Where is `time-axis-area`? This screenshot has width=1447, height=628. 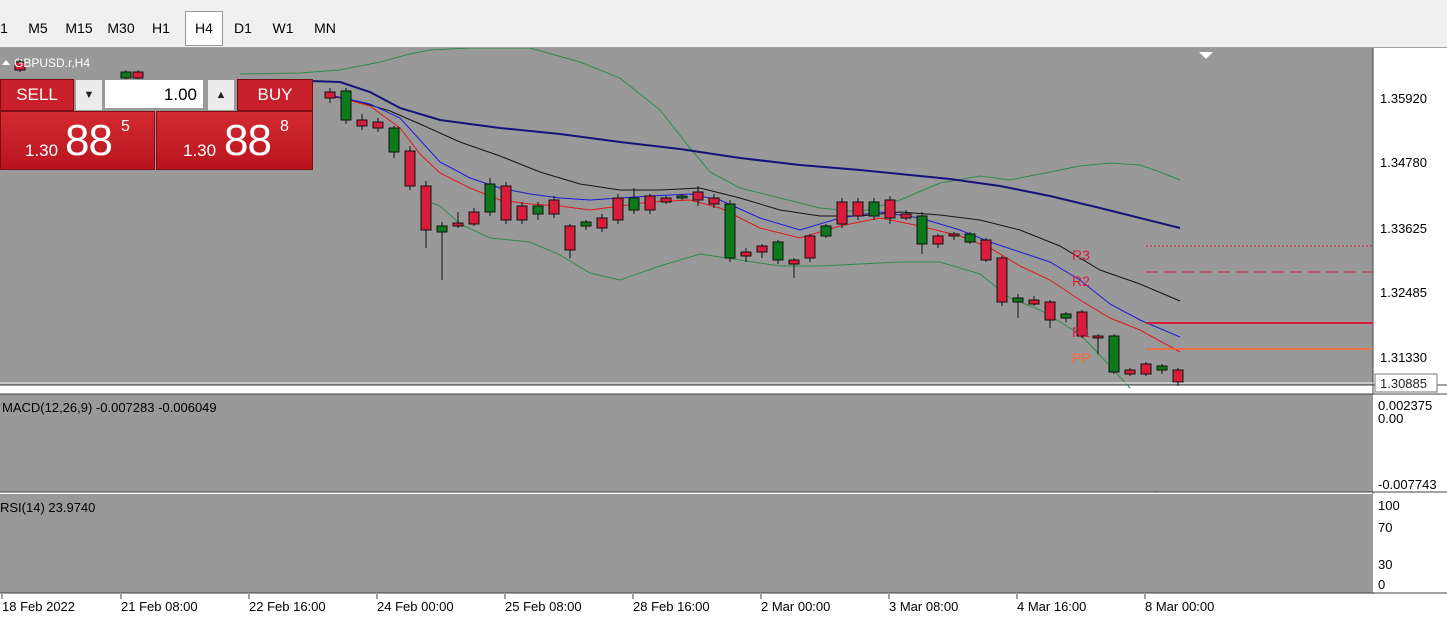
time-axis-area is located at coordinates (723, 608).